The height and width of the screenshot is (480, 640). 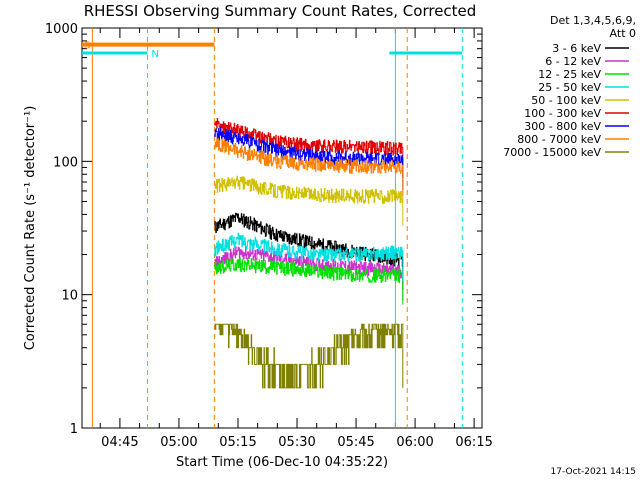 I want to click on x-tick-label: 06:00, so click(x=414, y=442).